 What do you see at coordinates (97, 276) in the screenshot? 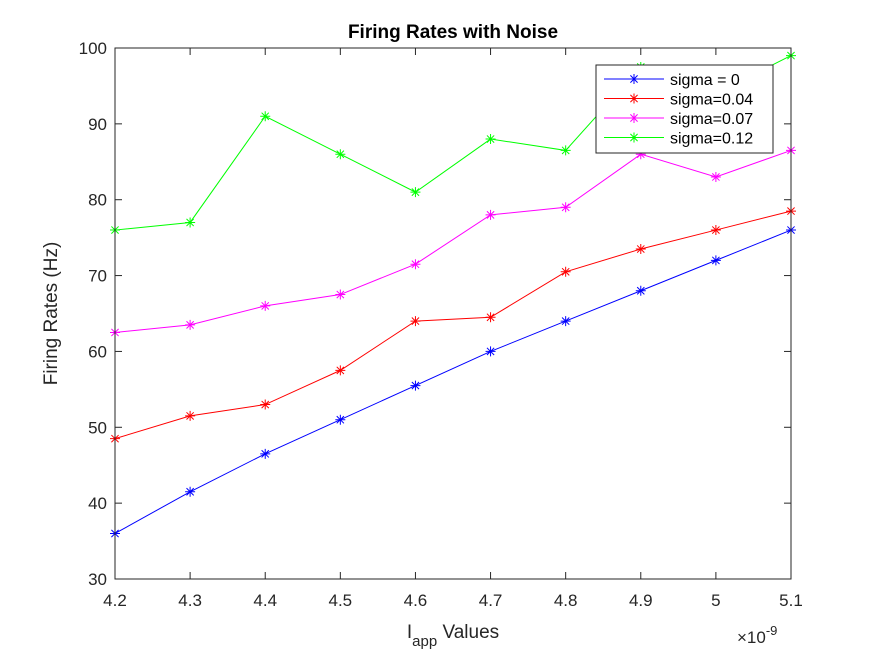
I see `y-tick-label: 70` at bounding box center [97, 276].